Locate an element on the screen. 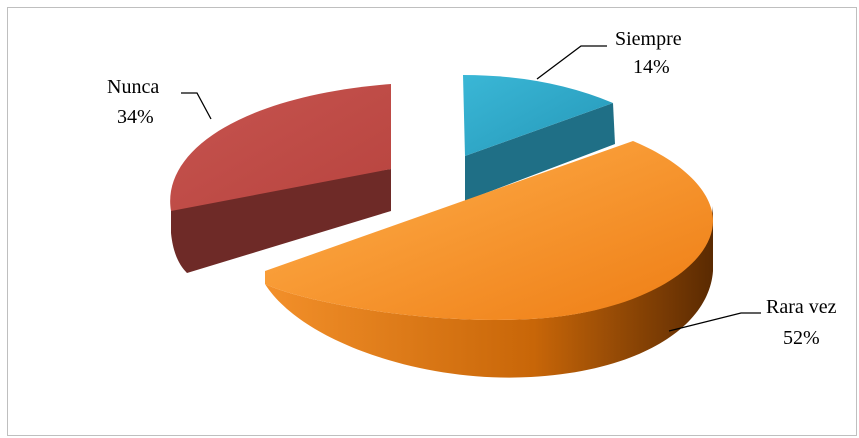 Image resolution: width=859 pixels, height=438 pixels. data-label-value-nunca: 34% is located at coordinates (135, 117).